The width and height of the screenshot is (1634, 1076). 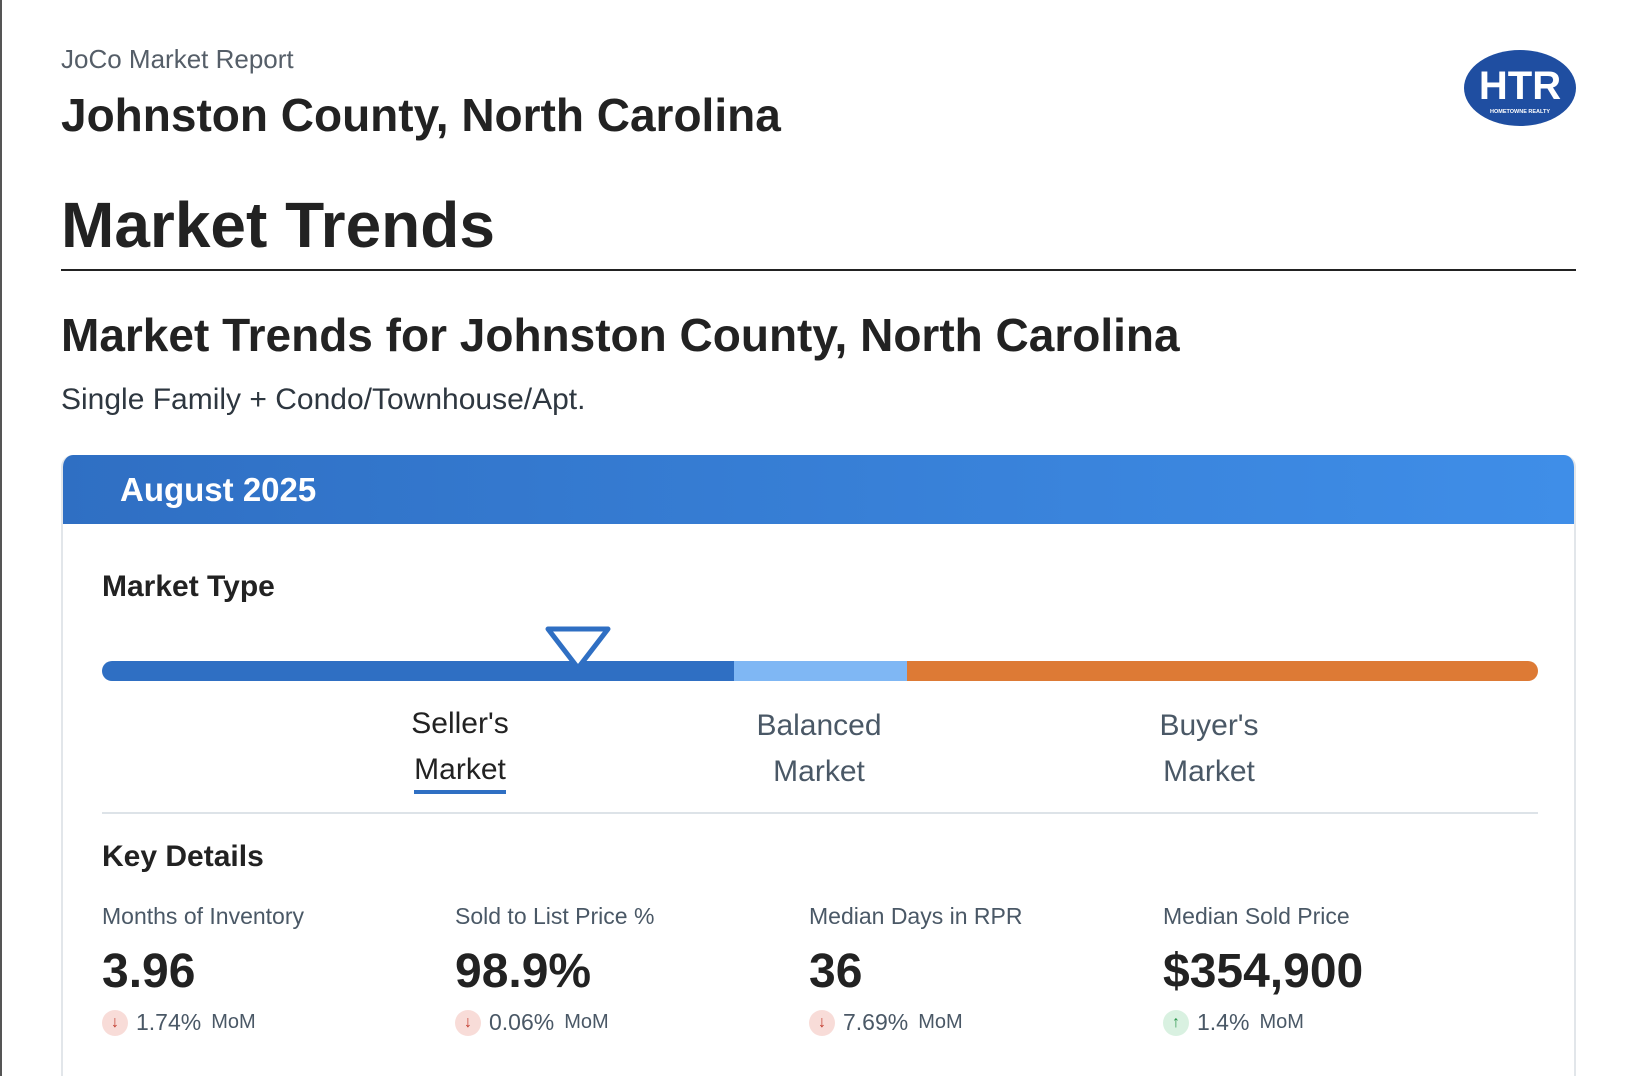 I want to click on county-title: Johnston County, North Carolina, so click(x=421, y=115).